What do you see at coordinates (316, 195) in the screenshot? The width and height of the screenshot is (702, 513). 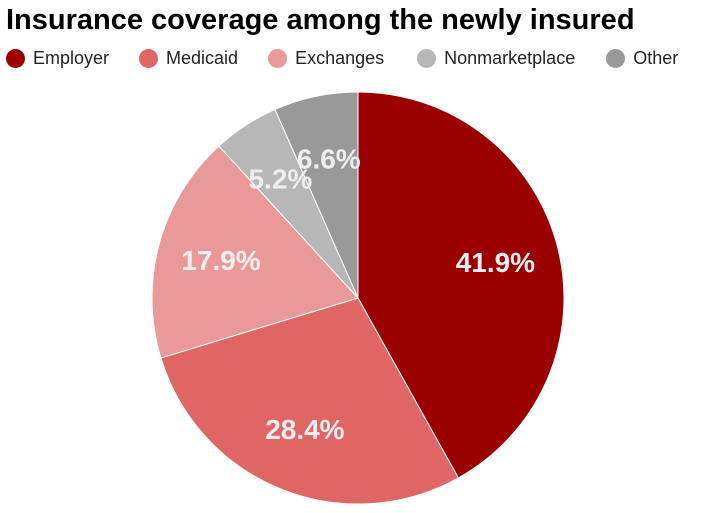 I see `pie-slice-other` at bounding box center [316, 195].